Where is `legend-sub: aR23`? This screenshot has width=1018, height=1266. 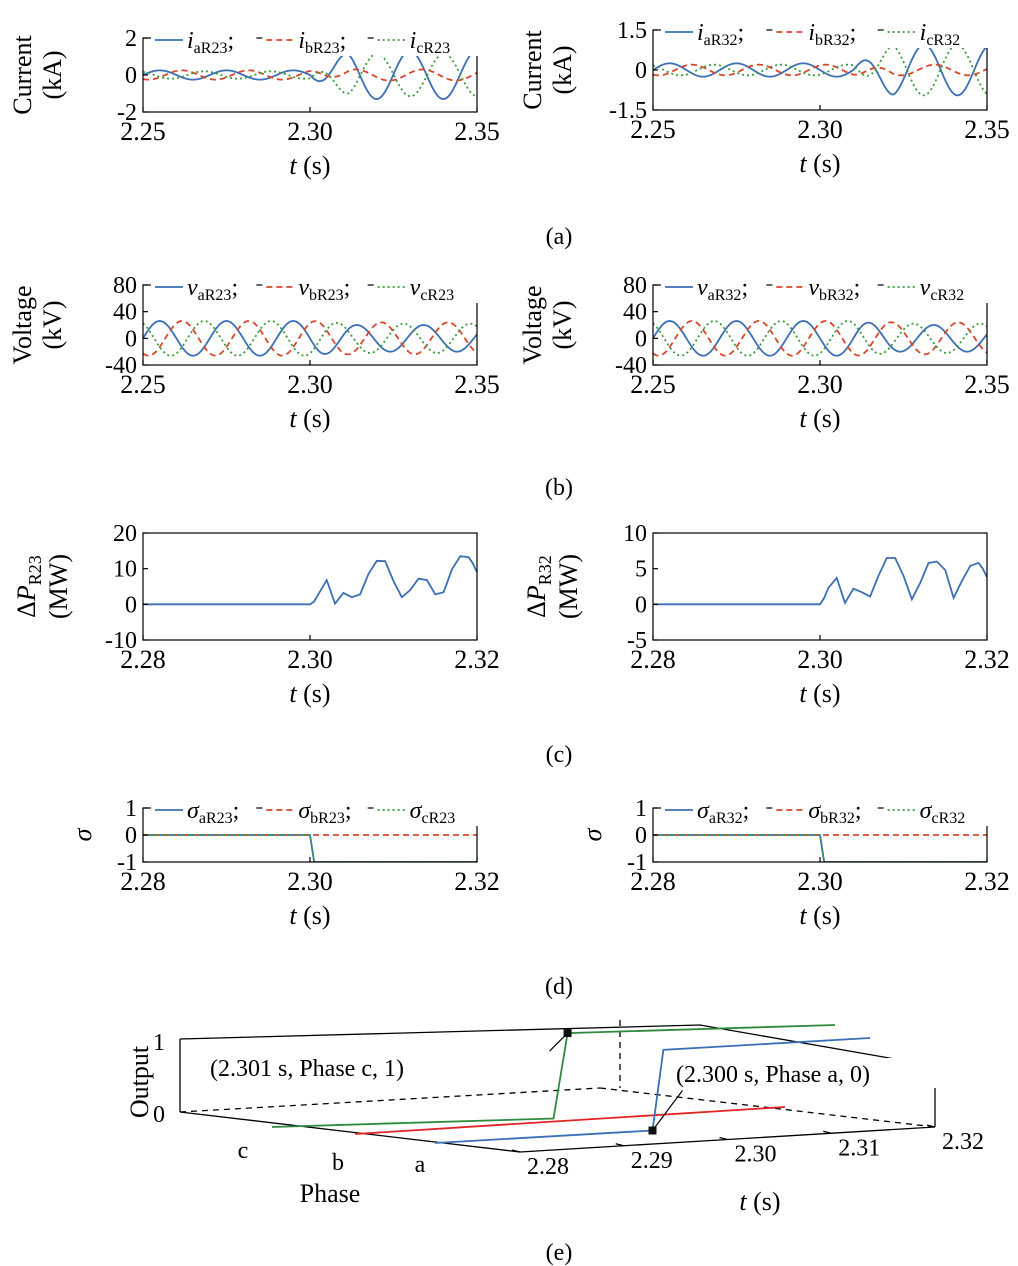 legend-sub: aR23 is located at coordinates (216, 818).